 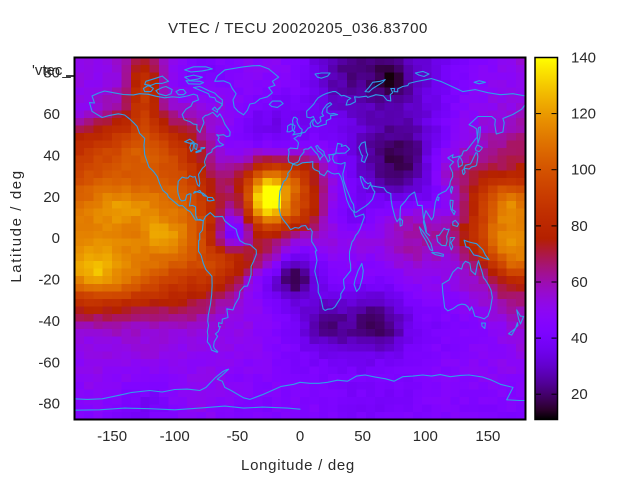 I want to click on svg-text: 140, so click(x=583, y=58).